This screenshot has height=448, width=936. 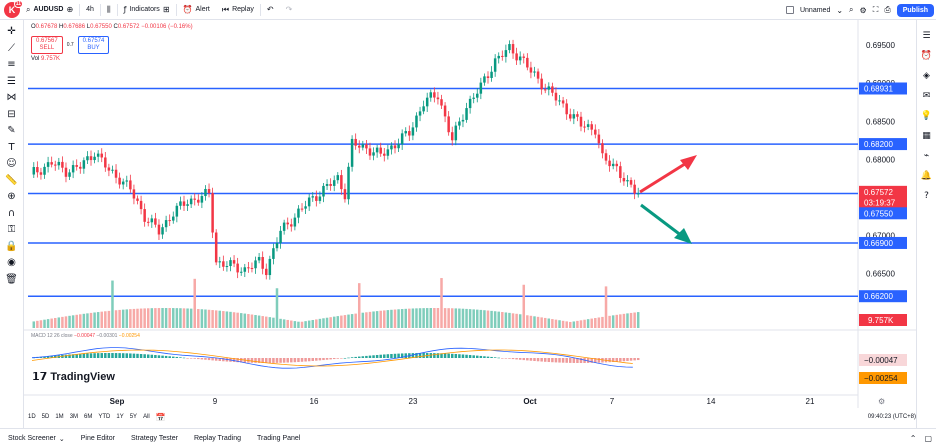 I want to click on pattern-icon: ⋈, so click(x=11, y=97).